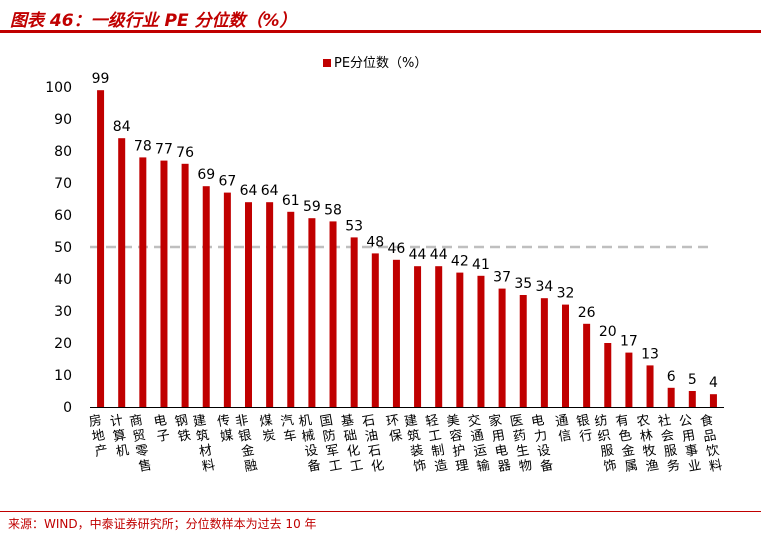 The width and height of the screenshot is (761, 535). I want to click on source-rule, so click(380, 511).